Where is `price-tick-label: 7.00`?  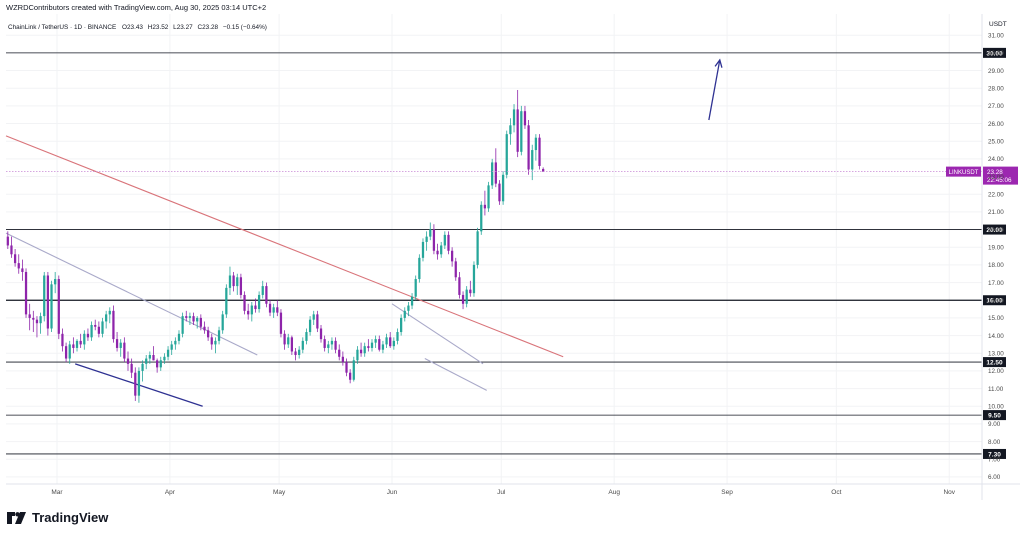 price-tick-label: 7.00 is located at coordinates (994, 460).